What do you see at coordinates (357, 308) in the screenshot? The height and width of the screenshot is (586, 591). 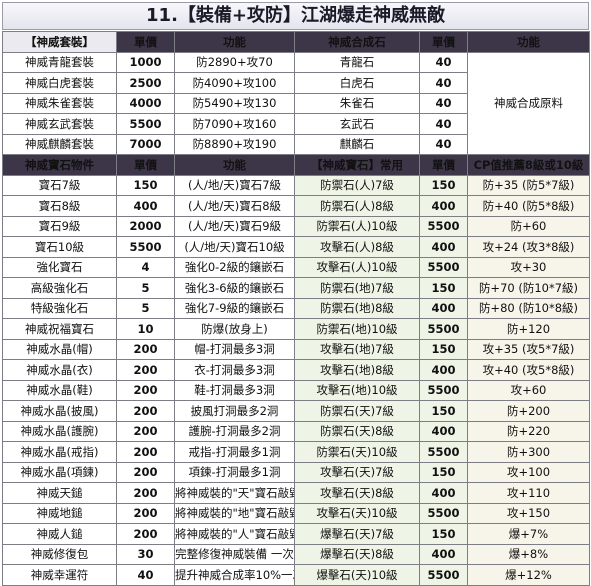 I see `gem-name: 防禦石(地)8級` at bounding box center [357, 308].